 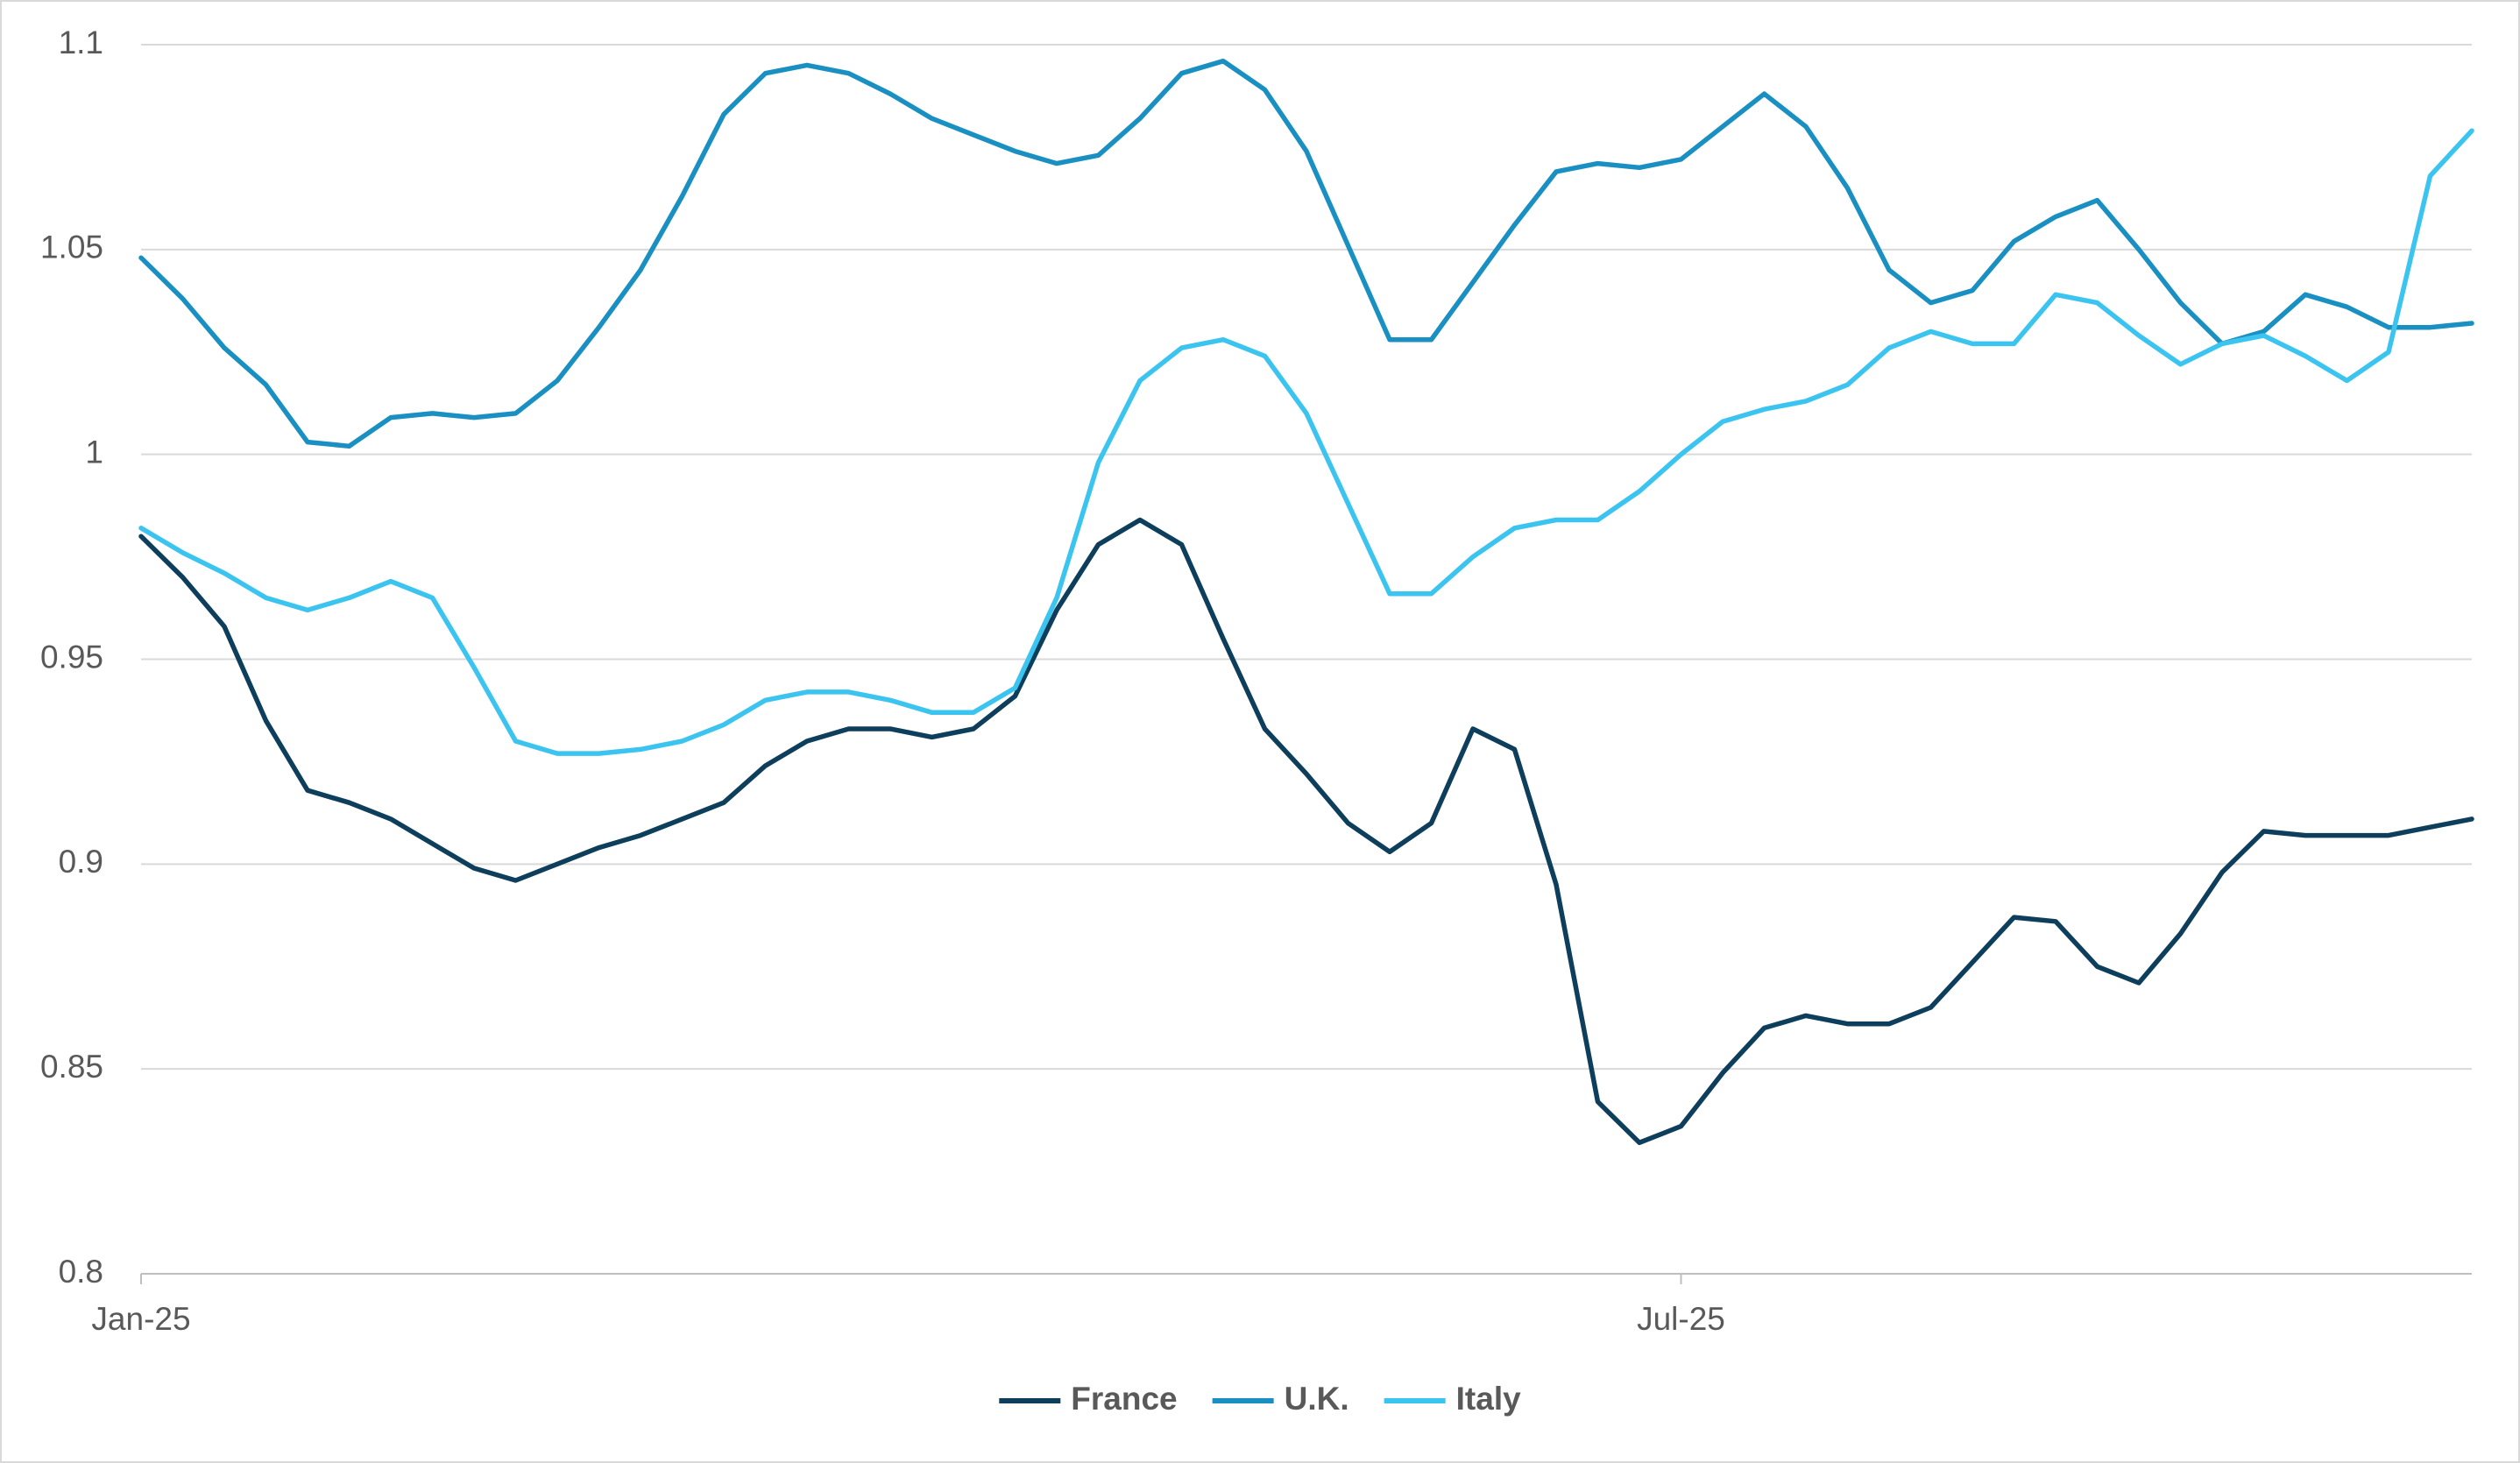 I want to click on y-tick-label: 0.85, so click(x=71, y=1067).